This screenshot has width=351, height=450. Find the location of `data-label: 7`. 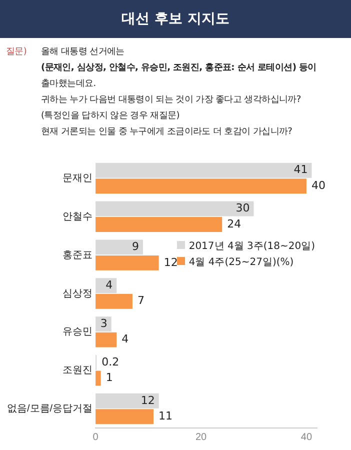

data-label: 7 is located at coordinates (140, 301).